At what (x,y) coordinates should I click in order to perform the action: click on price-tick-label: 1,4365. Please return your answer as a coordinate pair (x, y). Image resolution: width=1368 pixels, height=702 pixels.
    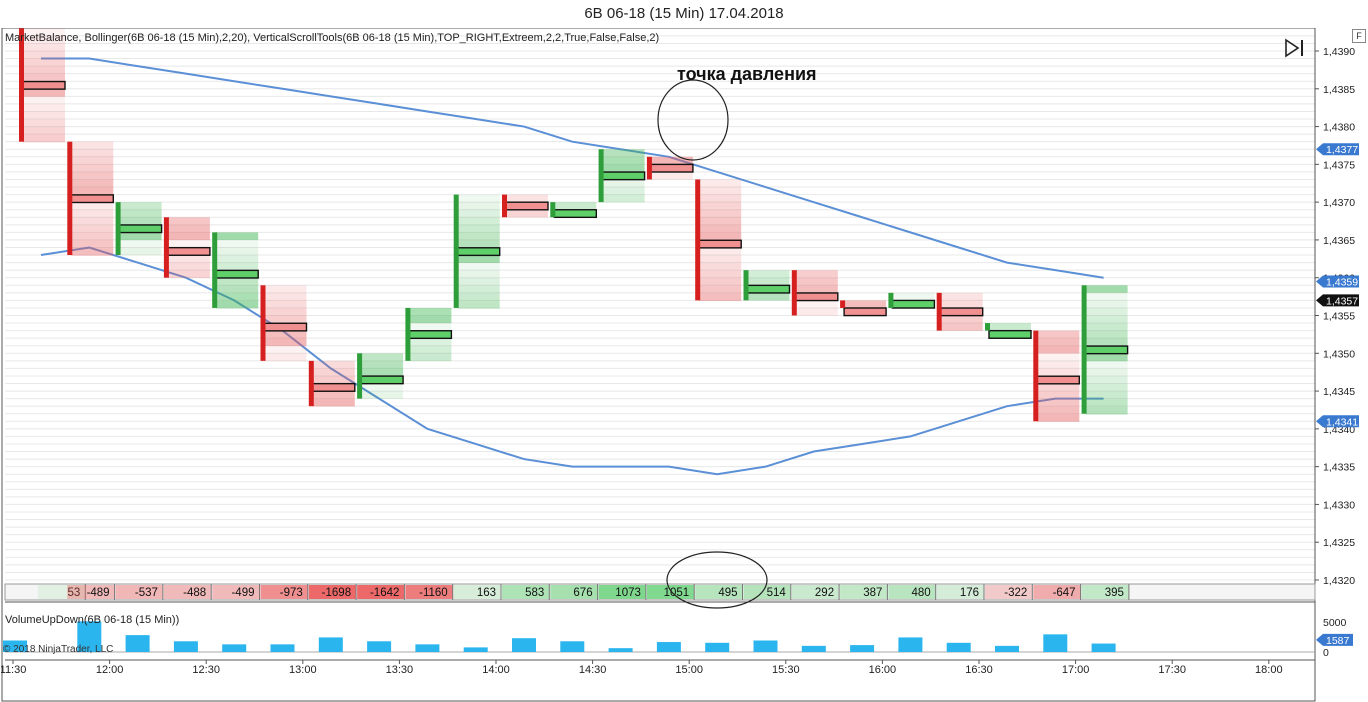
    Looking at the image, I should click on (1339, 241).